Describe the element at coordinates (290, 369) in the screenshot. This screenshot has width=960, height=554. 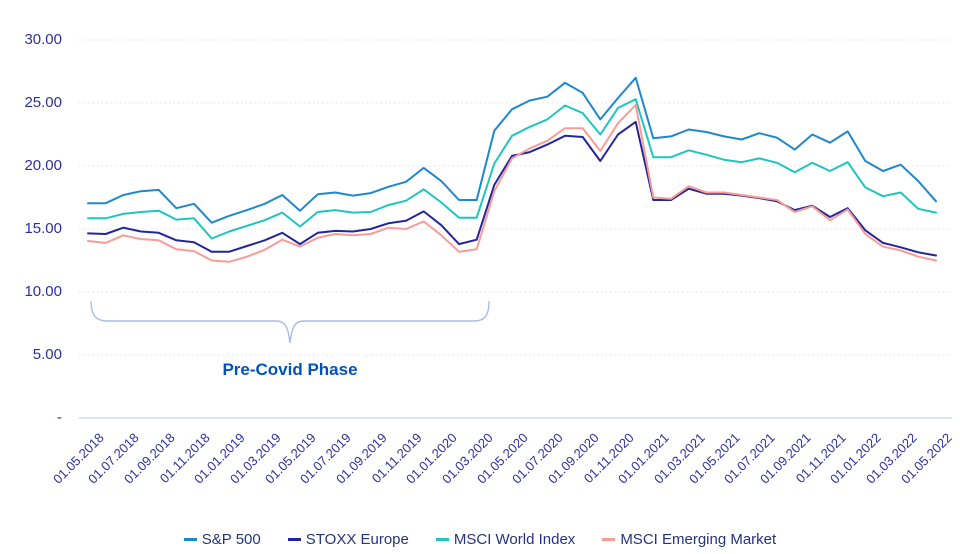
I see `pre-covid-phase-label: Pre-Covid Phase` at that location.